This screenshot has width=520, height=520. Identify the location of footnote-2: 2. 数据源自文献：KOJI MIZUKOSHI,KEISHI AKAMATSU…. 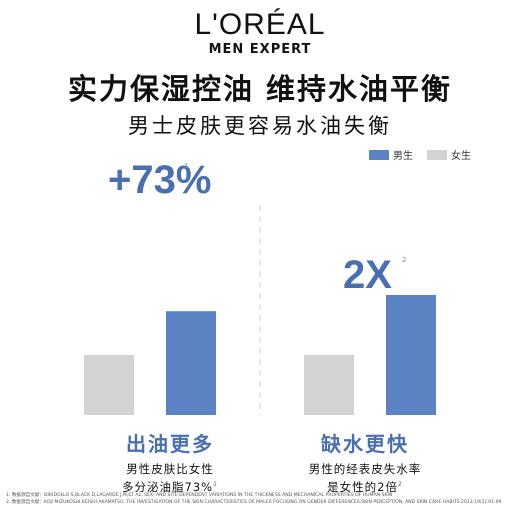
(254, 502).